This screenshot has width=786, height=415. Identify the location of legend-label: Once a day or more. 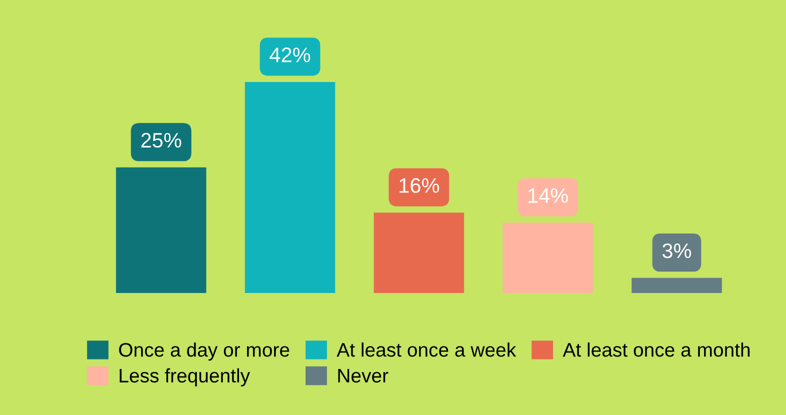
(204, 351).